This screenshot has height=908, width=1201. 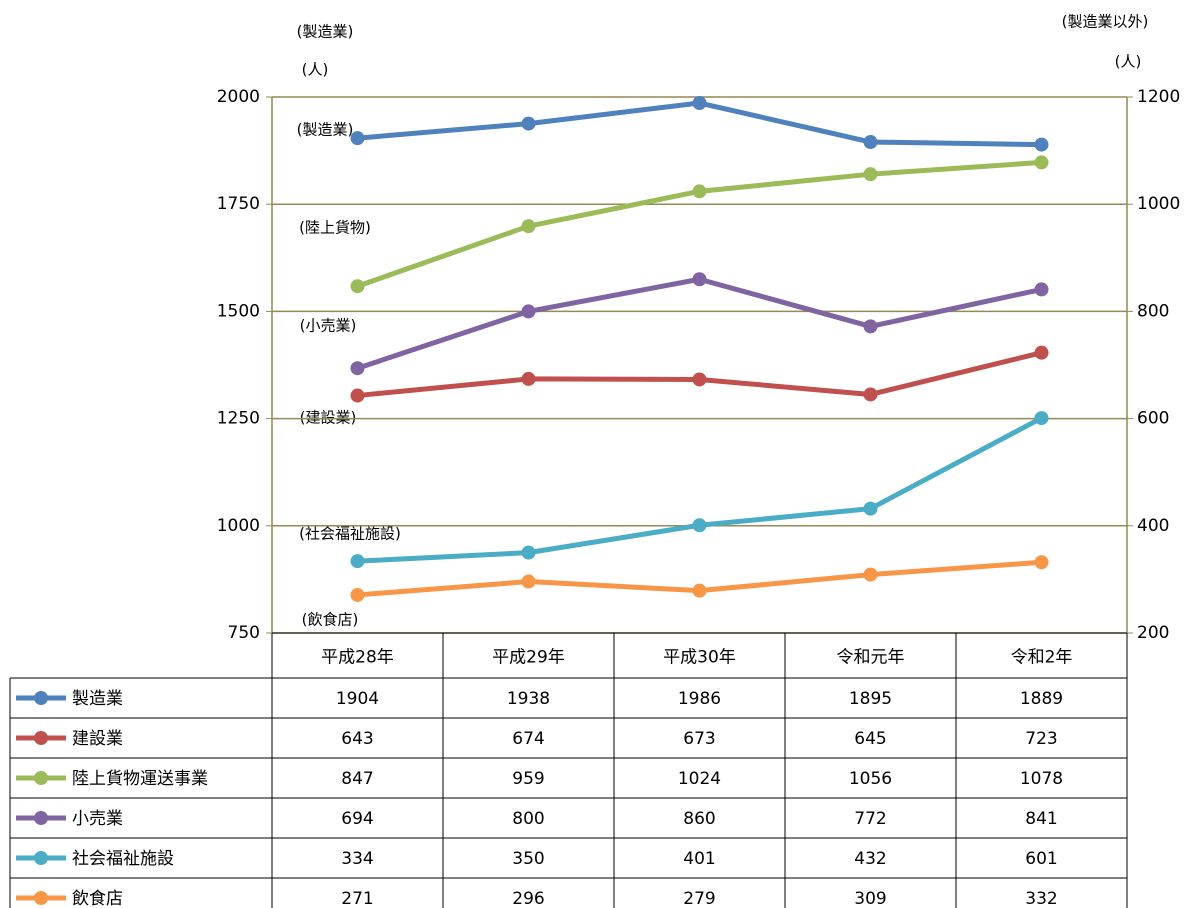 What do you see at coordinates (528, 898) in the screenshot?
I see `table-cell: 296` at bounding box center [528, 898].